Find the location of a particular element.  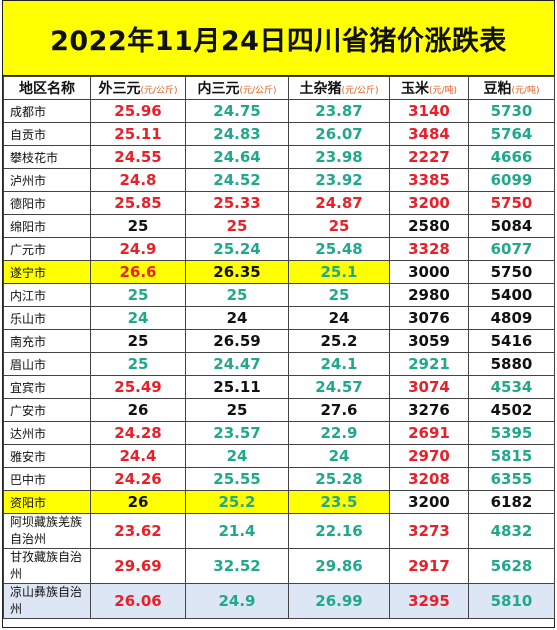

p2-price-cell: 25 is located at coordinates (237, 295).